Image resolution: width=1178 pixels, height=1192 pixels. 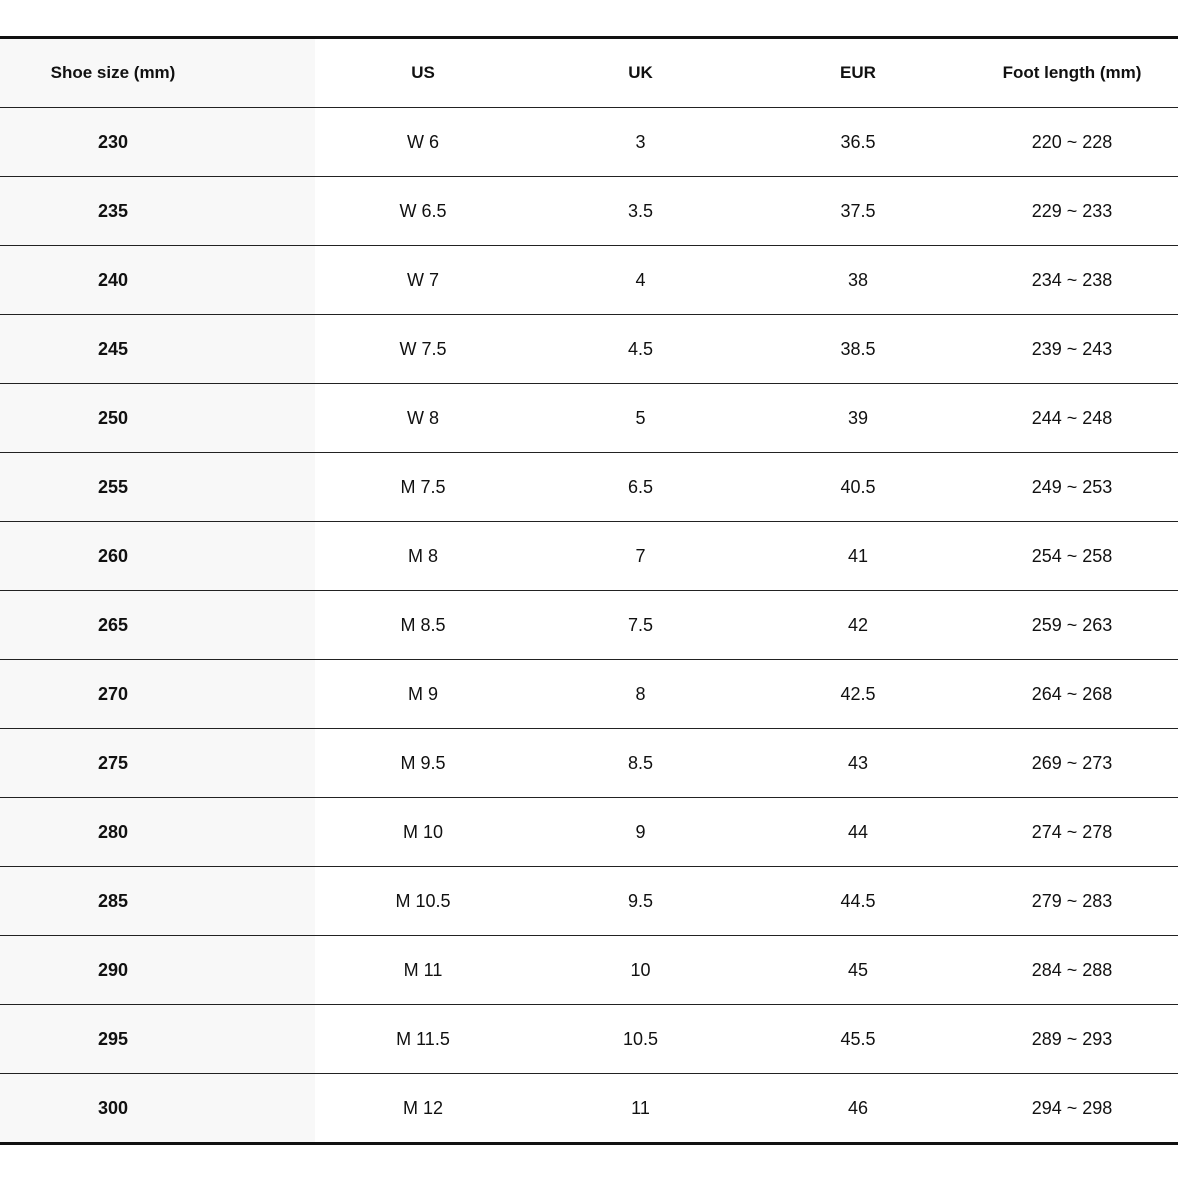 What do you see at coordinates (157, 970) in the screenshot?
I see `cell-shoe-size: 290` at bounding box center [157, 970].